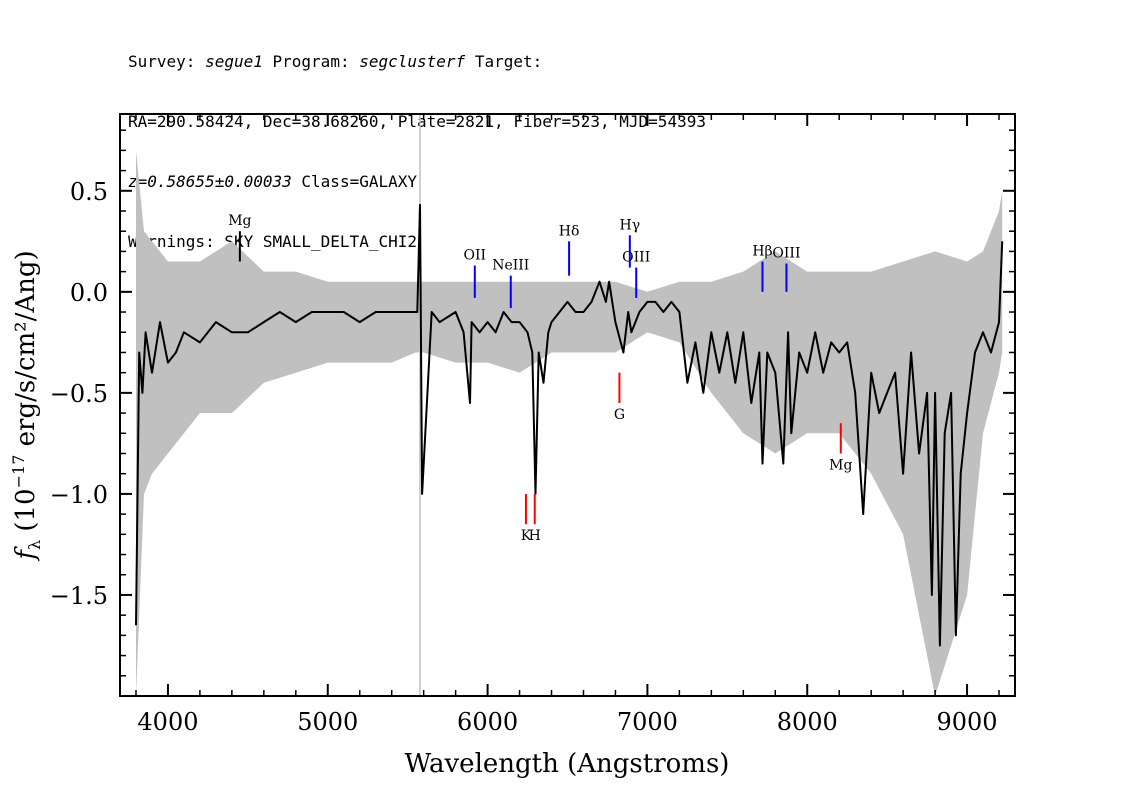 The width and height of the screenshot is (1134, 810). I want to click on header-line-redshift: z=0.58655±0.00033 Class=GALAXY, so click(417, 182).